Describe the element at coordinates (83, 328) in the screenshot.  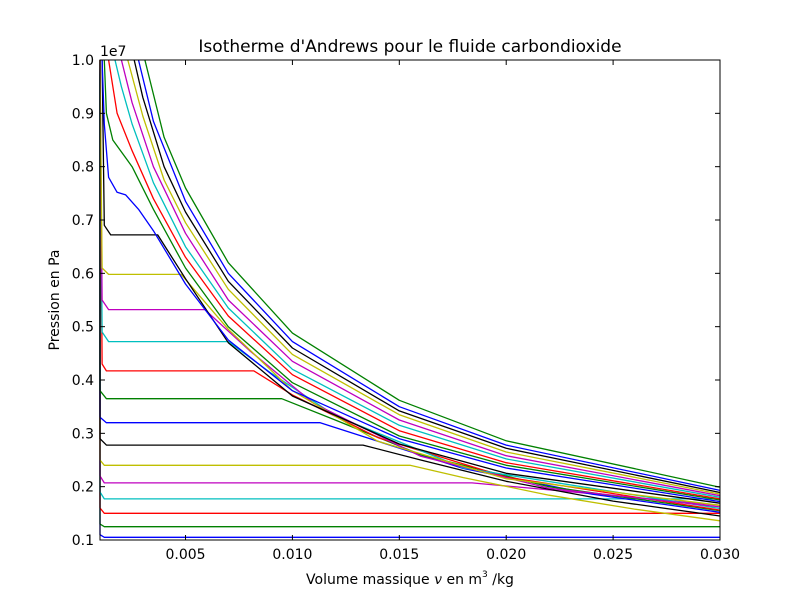
I see `y-tick-label: 0.5` at that location.